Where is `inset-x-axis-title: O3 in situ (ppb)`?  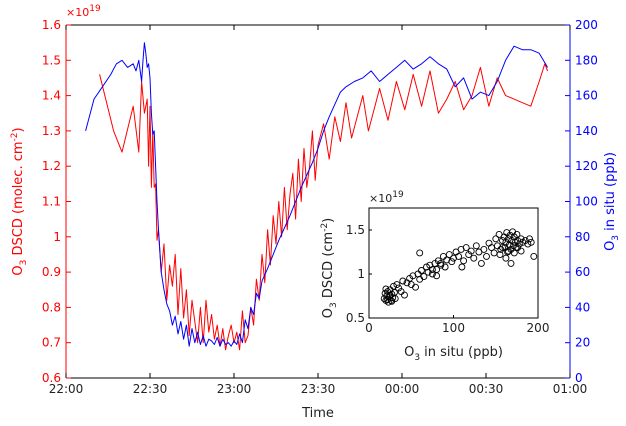 inset-x-axis-title: O3 in situ (ppb) is located at coordinates (453, 354).